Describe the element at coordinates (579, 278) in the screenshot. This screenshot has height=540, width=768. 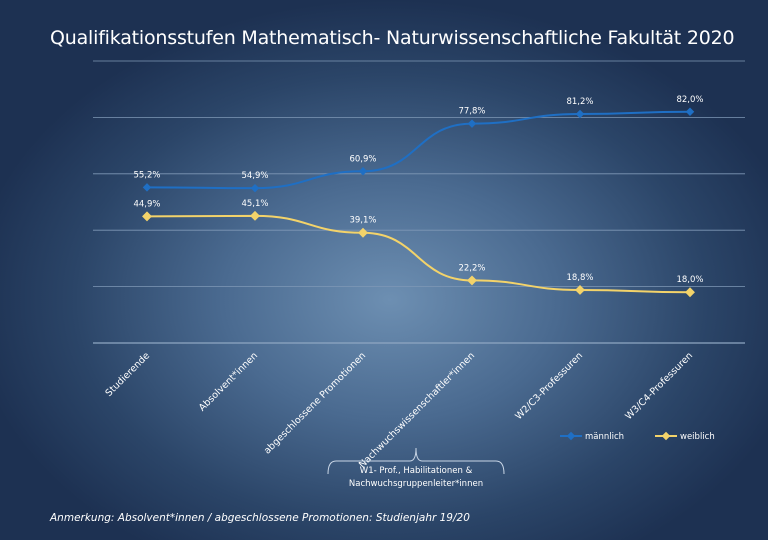
I see `data-label: 18,8%` at that location.